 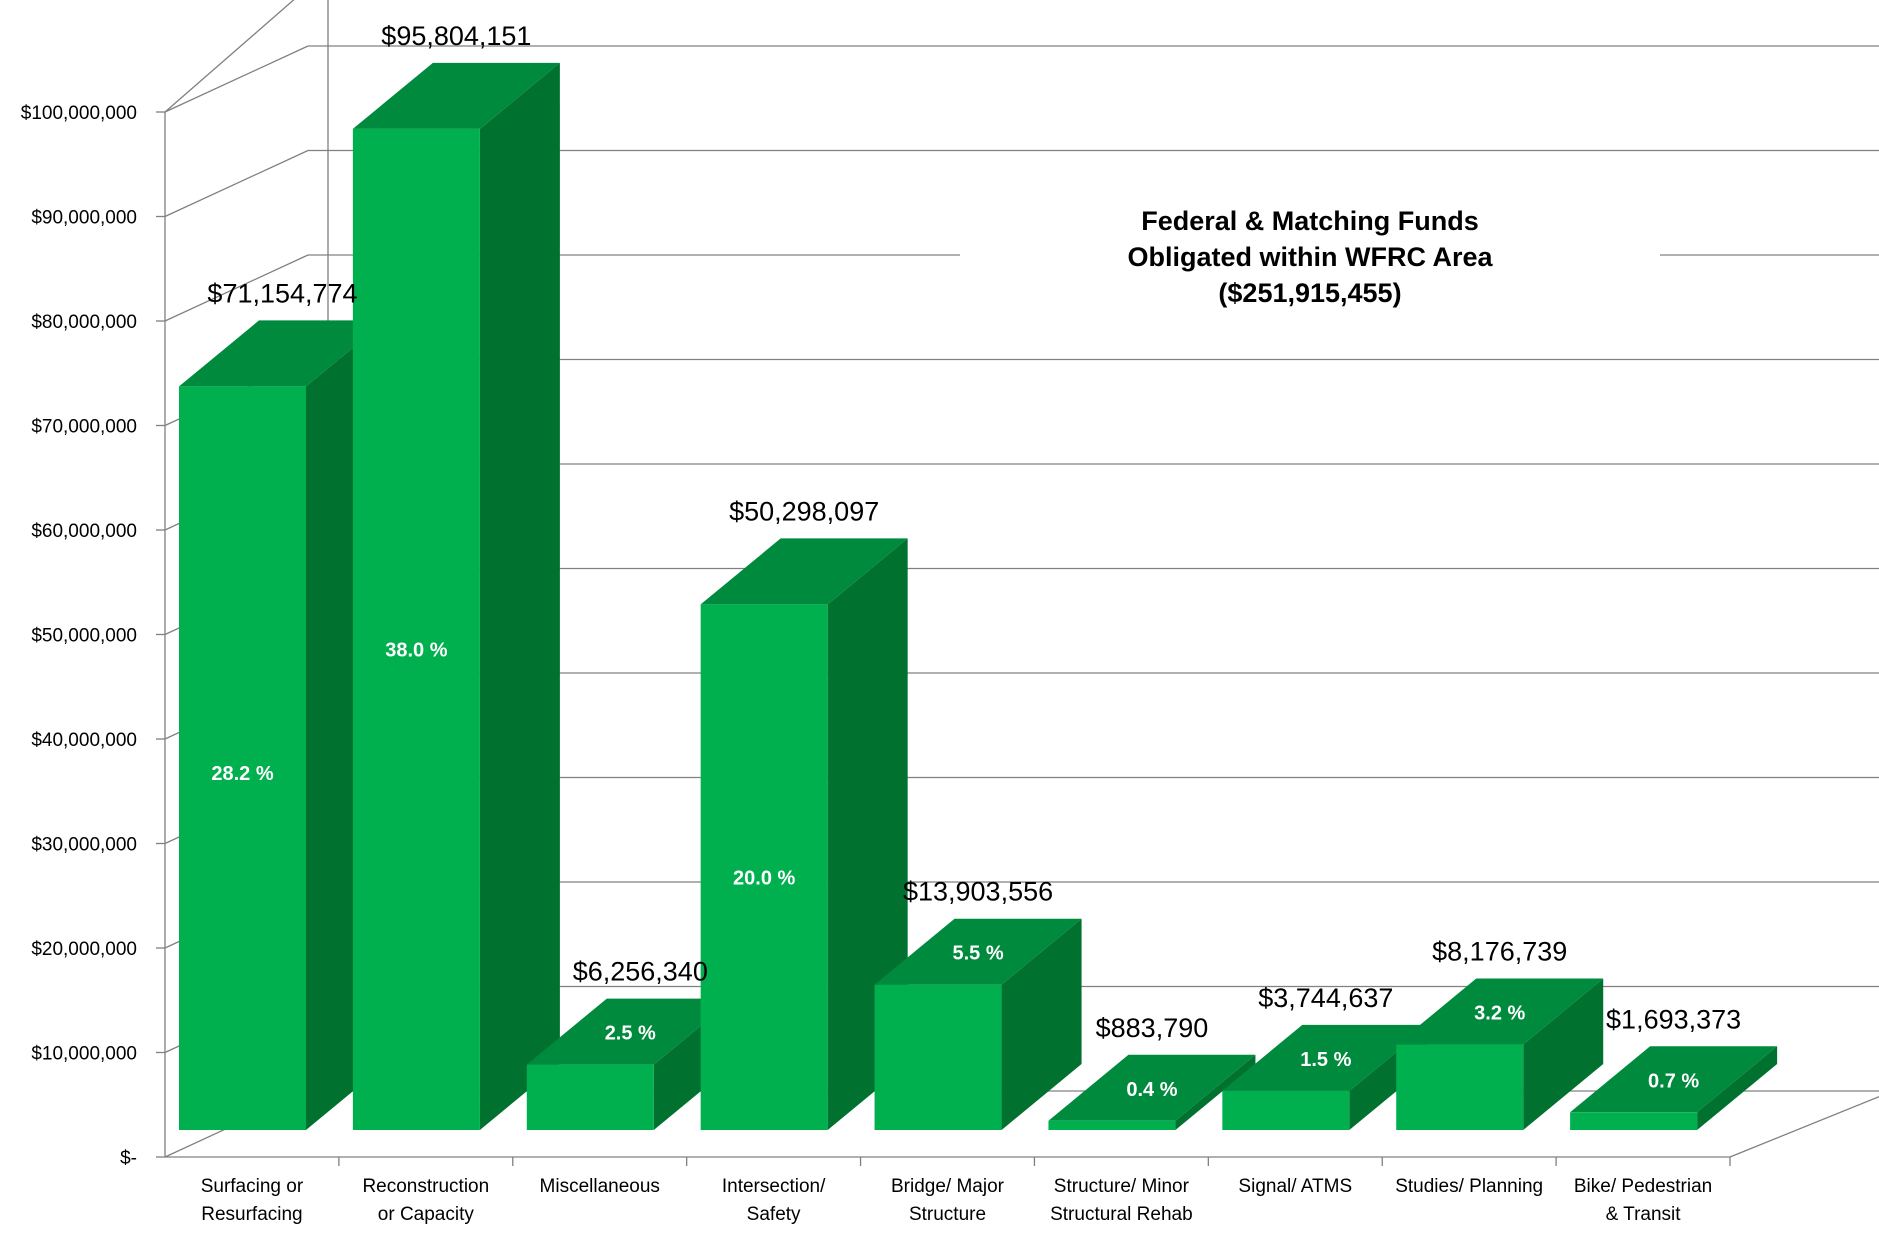 What do you see at coordinates (1310, 221) in the screenshot?
I see `chart-title-line-1: Federal & Matching Funds` at bounding box center [1310, 221].